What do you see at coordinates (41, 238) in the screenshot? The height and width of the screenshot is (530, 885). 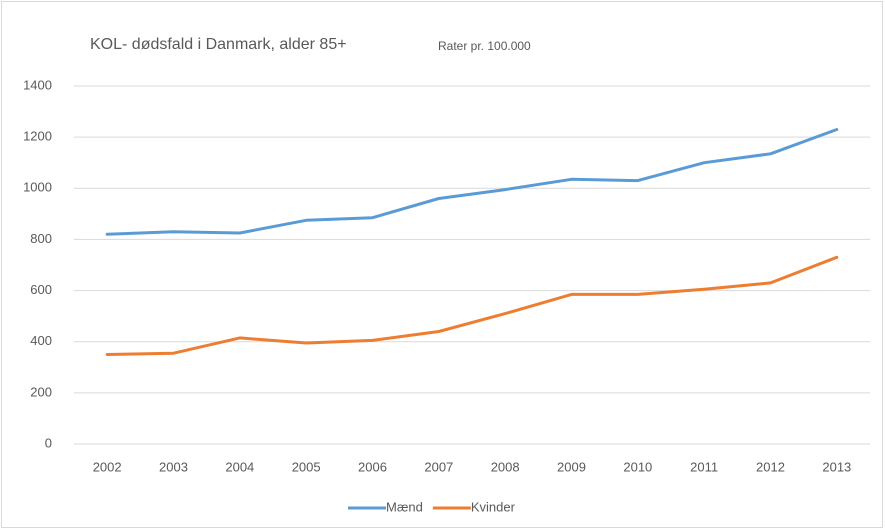 I see `y-tick-label: 800` at bounding box center [41, 238].